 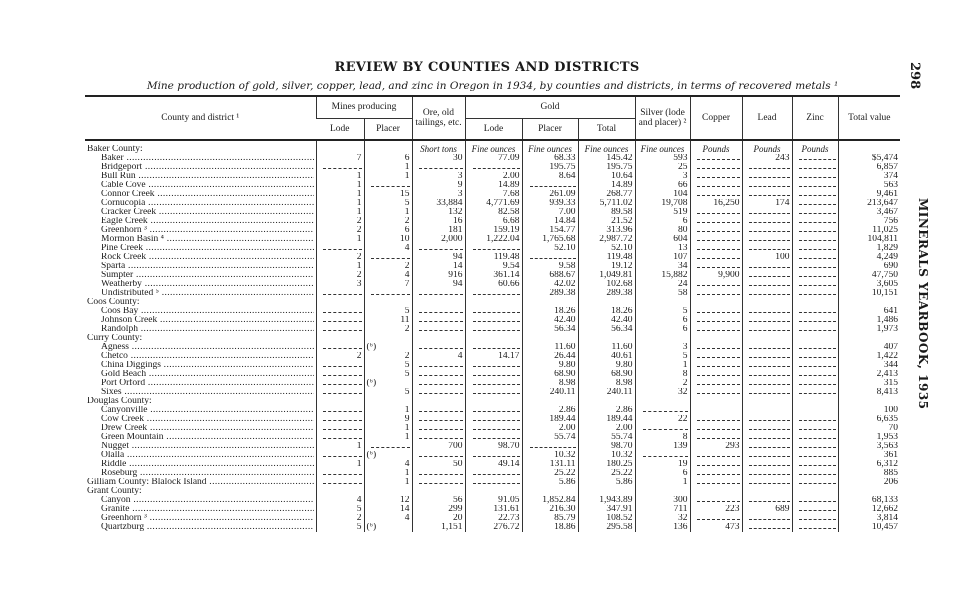 I want to click on table-row: Canyonville 1 2.862.86 100, so click(x=493, y=410).